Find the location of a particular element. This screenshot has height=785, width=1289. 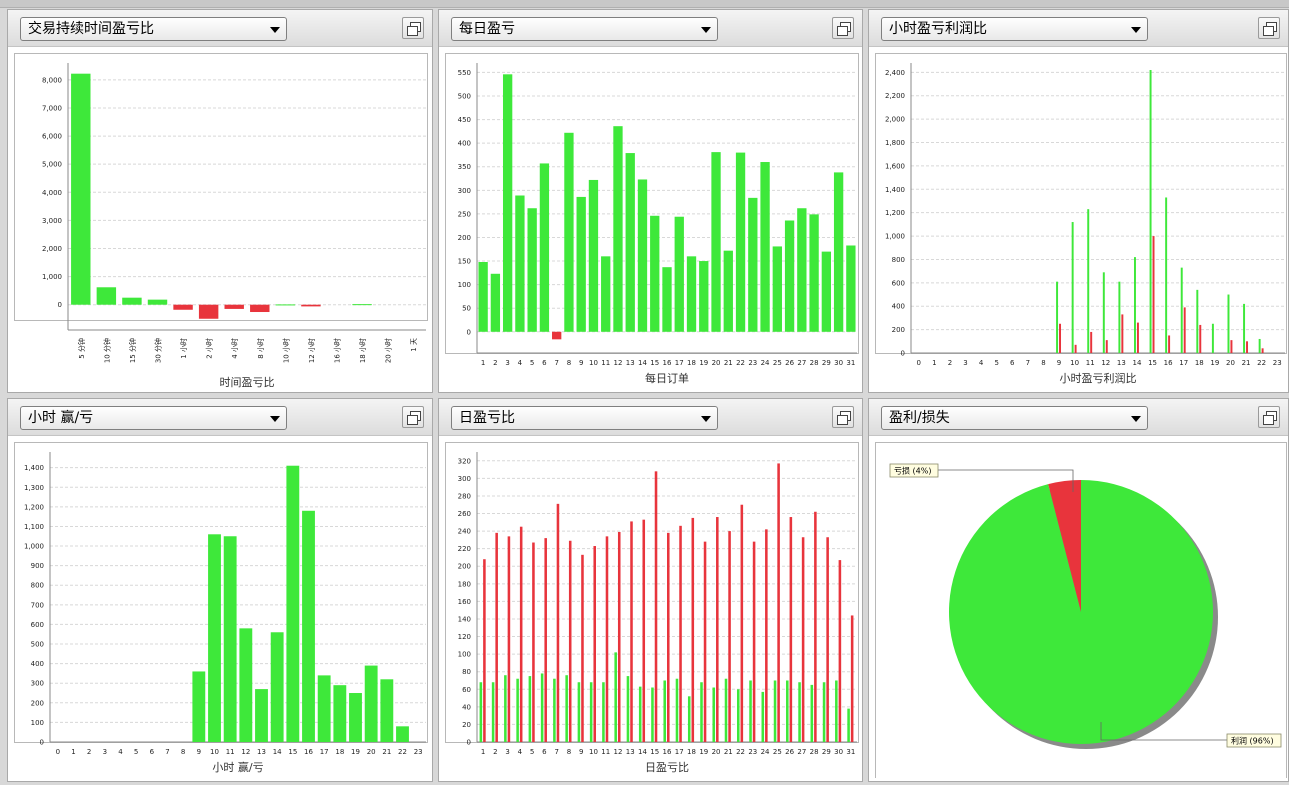

y-tick-label: 20 is located at coordinates (466, 725).